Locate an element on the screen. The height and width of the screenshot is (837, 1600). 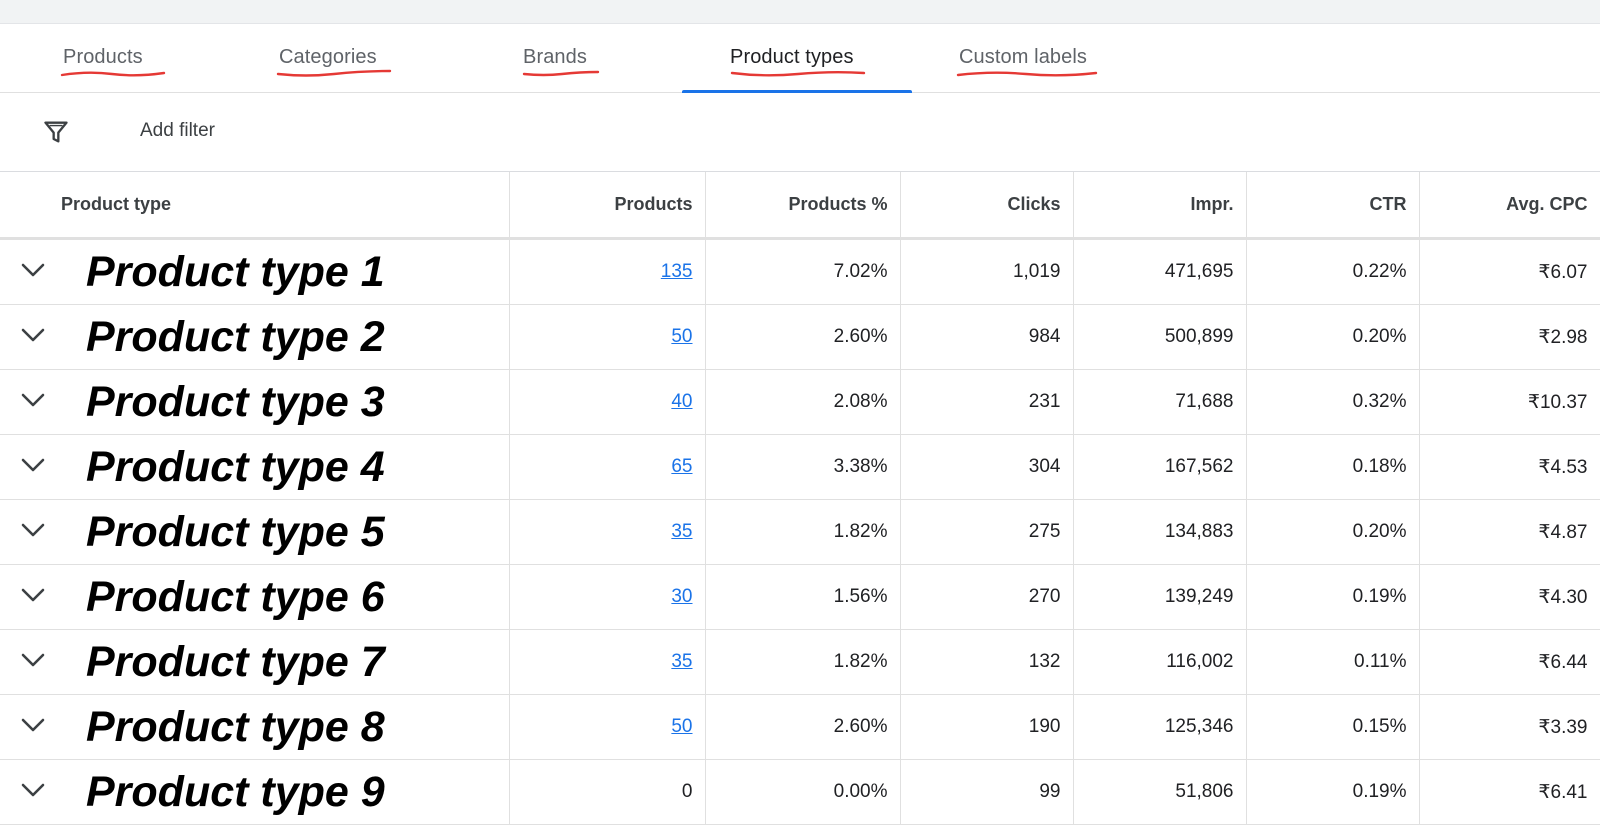
product-type-name: Product type 3 is located at coordinates (235, 402).